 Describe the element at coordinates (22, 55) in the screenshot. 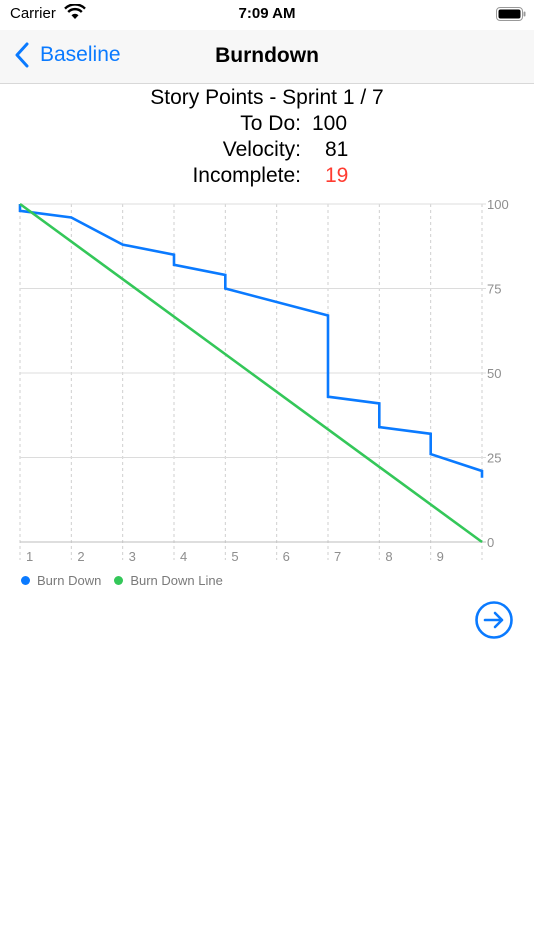

I see `chevron-left-icon` at that location.